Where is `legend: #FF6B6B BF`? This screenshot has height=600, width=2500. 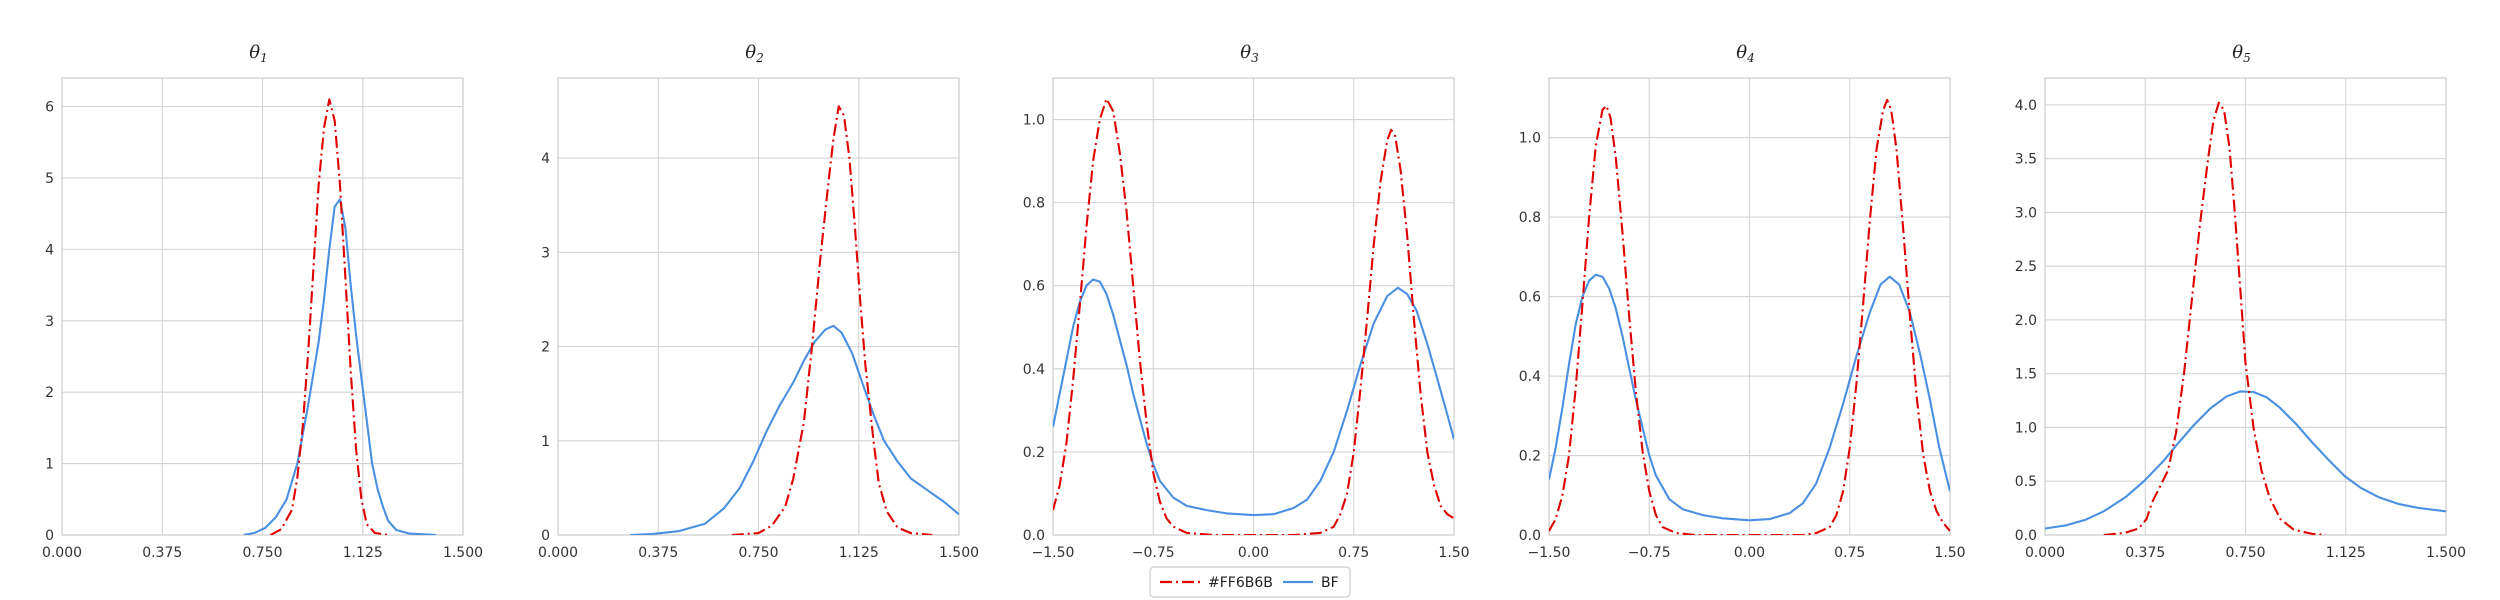
legend: #FF6B6B BF is located at coordinates (1250, 582).